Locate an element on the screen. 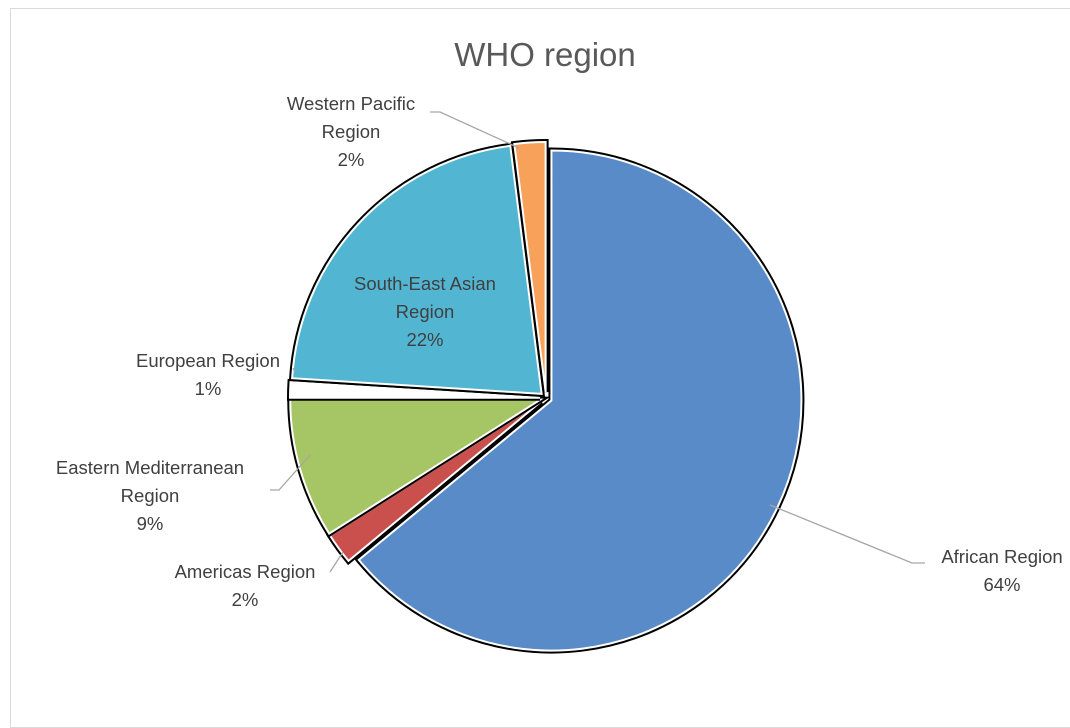 This screenshot has height=728, width=1070. data-label-line: African Region is located at coordinates (1001, 556).